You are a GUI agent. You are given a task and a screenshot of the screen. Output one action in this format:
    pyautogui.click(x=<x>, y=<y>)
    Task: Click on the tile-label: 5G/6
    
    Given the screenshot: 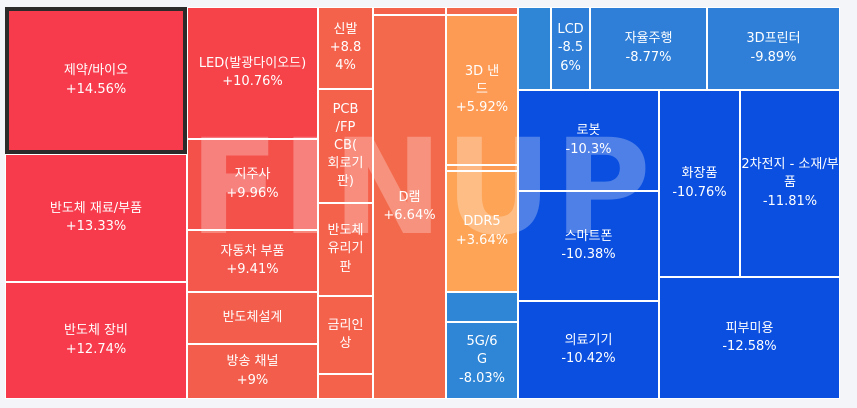 What is the action you would take?
    pyautogui.click(x=482, y=342)
    